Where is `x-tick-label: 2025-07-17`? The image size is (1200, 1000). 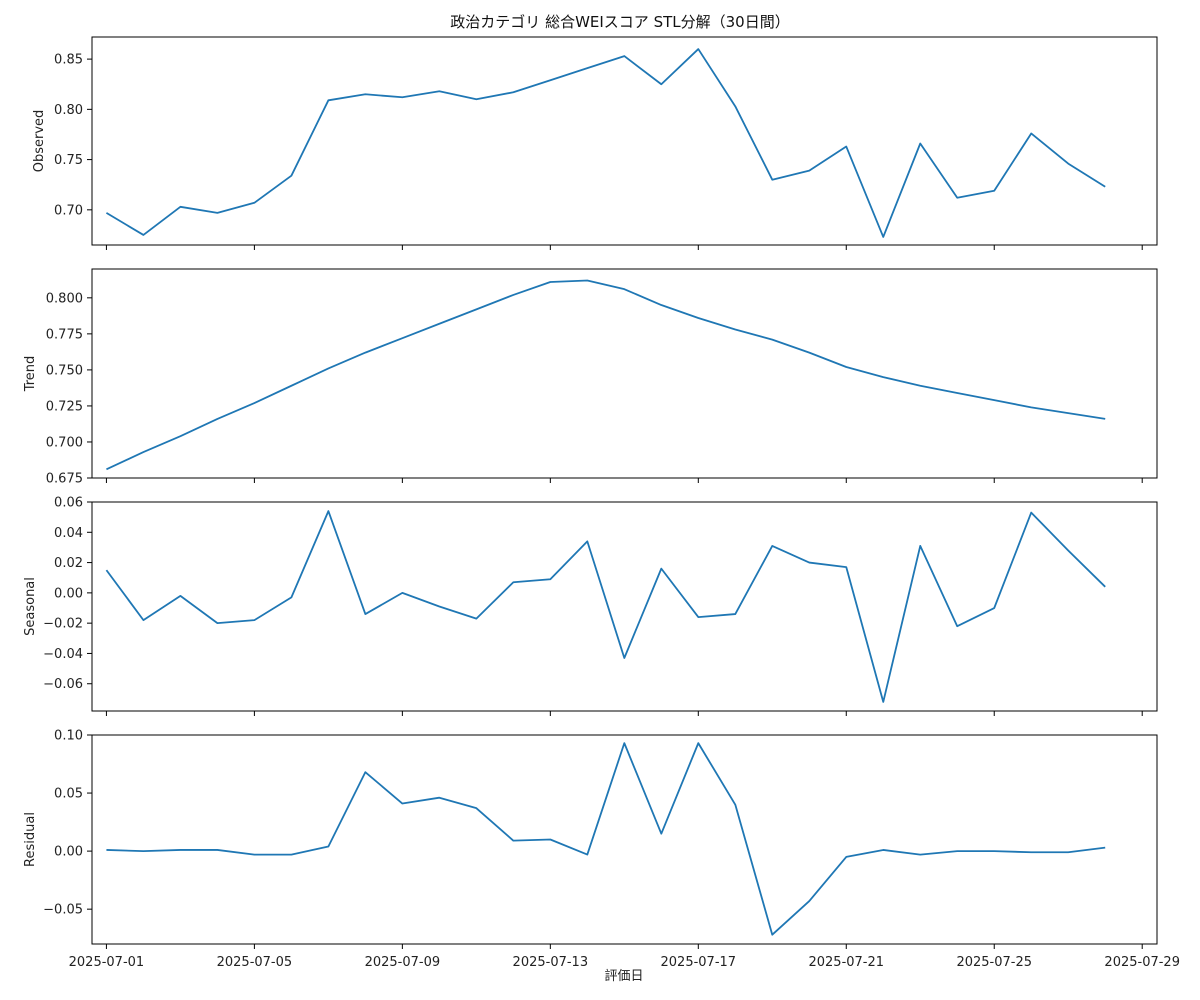 x-tick-label: 2025-07-17 is located at coordinates (699, 962).